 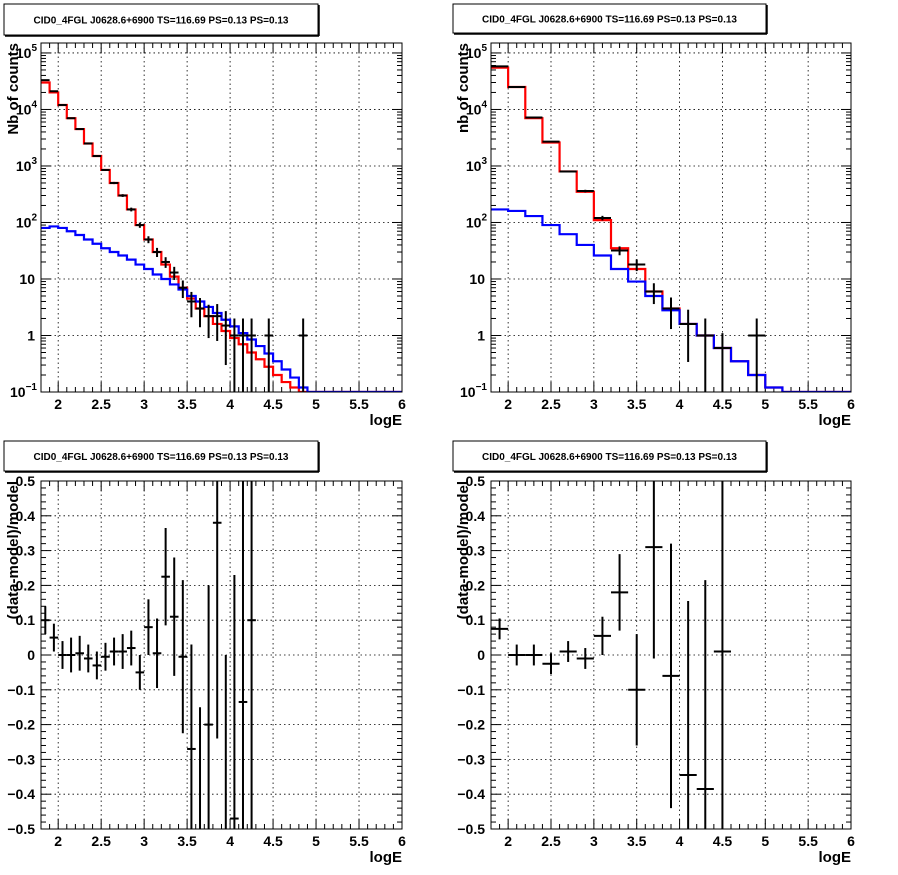 What do you see at coordinates (27, 165) in the screenshot?
I see `y-tick-label: 10³` at bounding box center [27, 165].